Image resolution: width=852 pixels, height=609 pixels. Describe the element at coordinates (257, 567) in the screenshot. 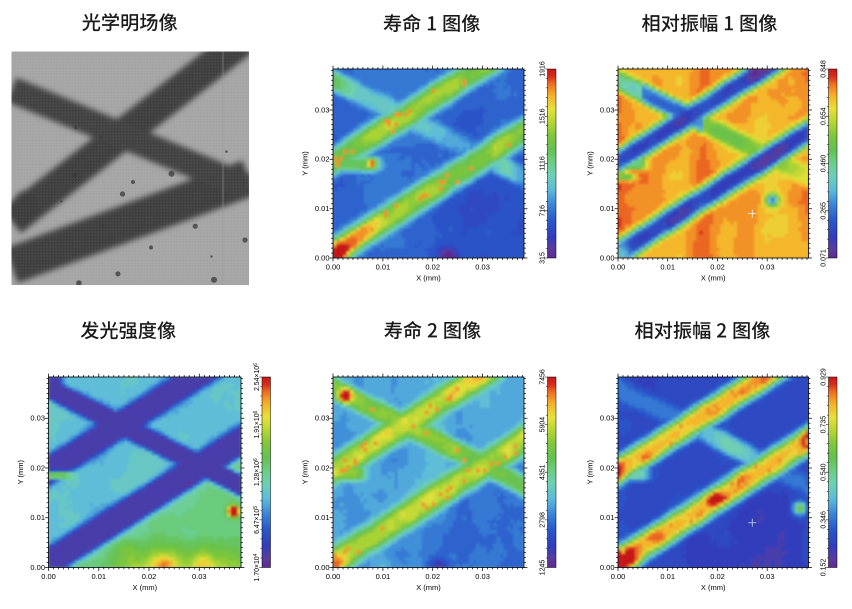

I see `svg-text: 1.70×104` at that location.